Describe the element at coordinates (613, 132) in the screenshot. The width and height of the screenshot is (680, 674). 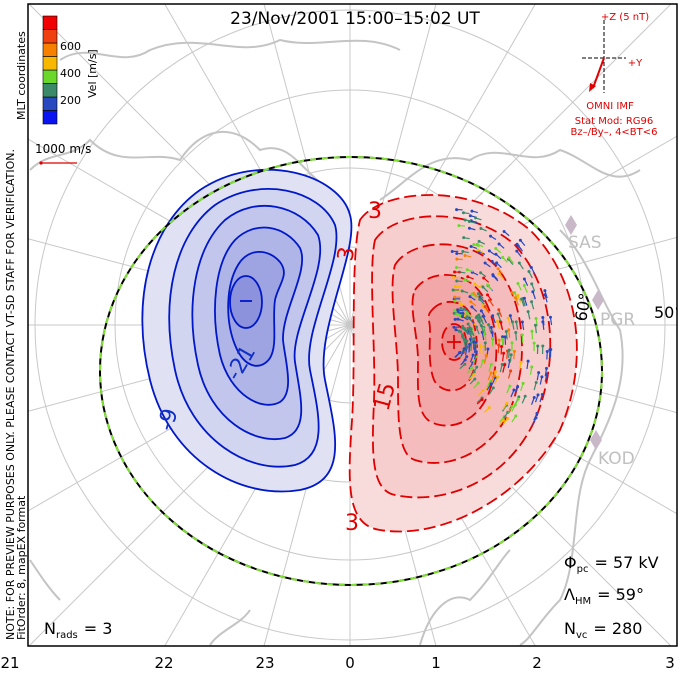
I see `imf-condition: Bz–/By–, 4<BT<6` at that location.